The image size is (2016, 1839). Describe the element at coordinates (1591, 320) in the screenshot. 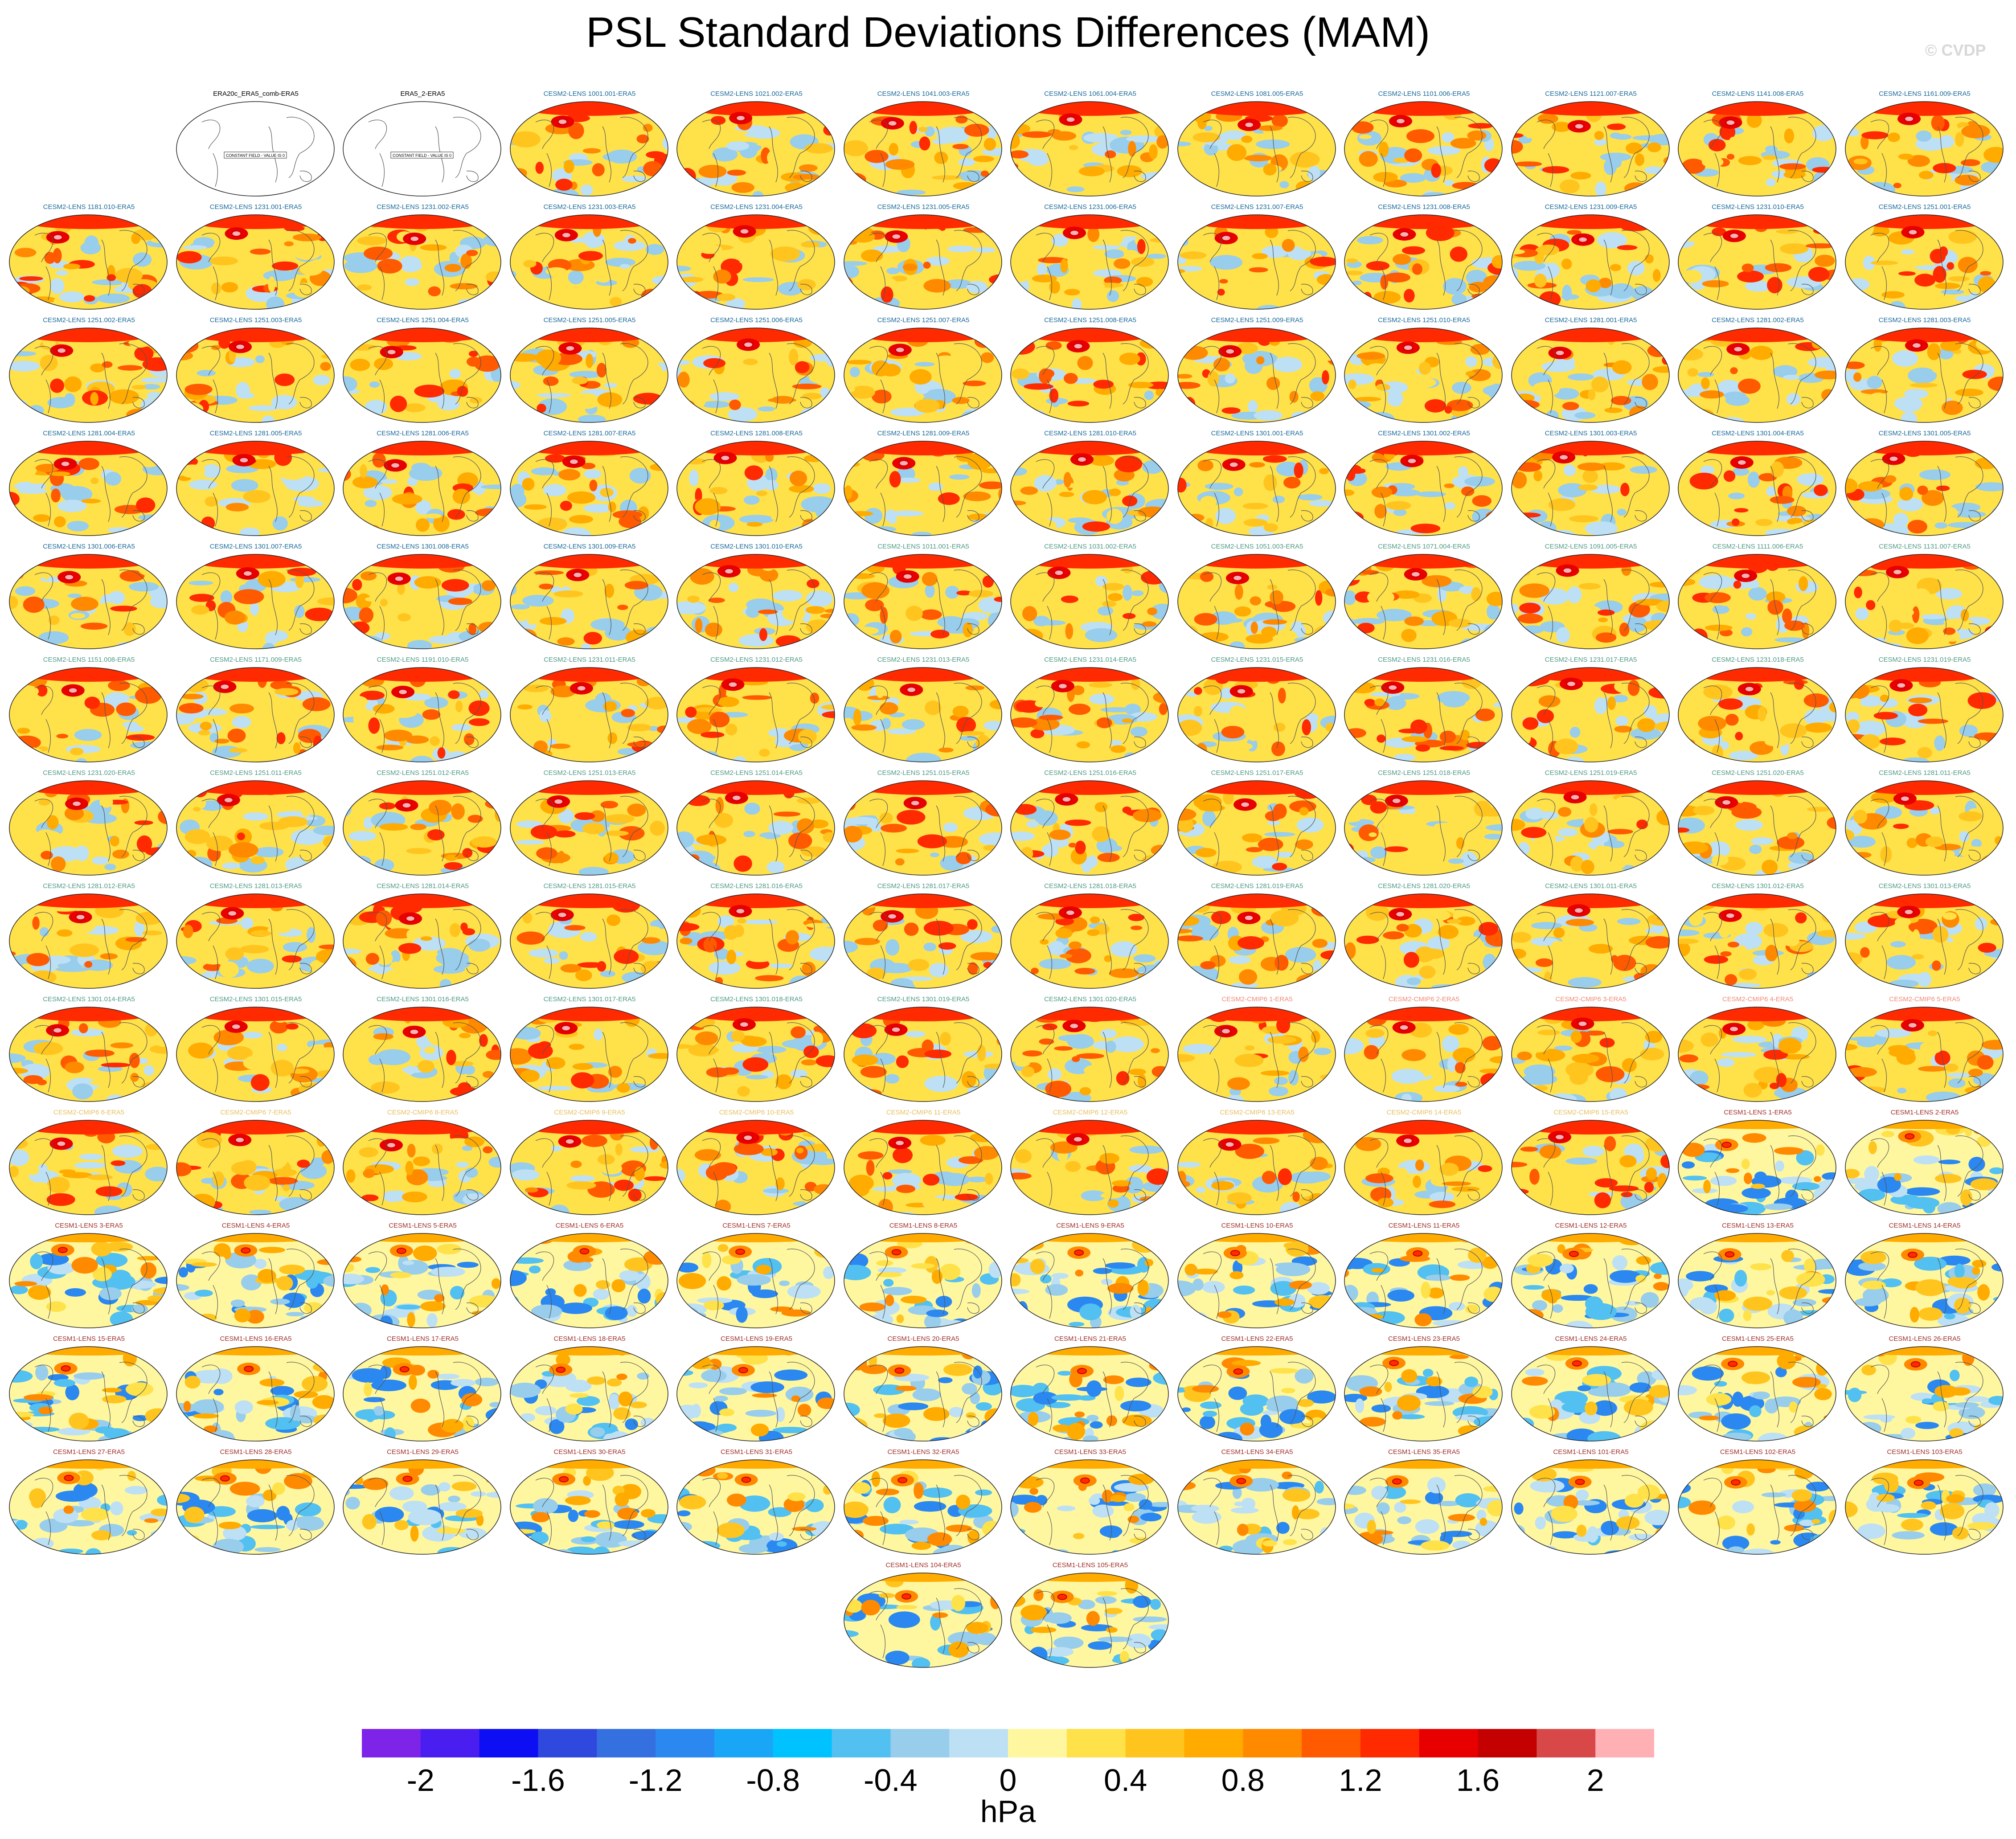

I see `panel-title: CESM2-LENS 1281.001-ERA5` at that location.